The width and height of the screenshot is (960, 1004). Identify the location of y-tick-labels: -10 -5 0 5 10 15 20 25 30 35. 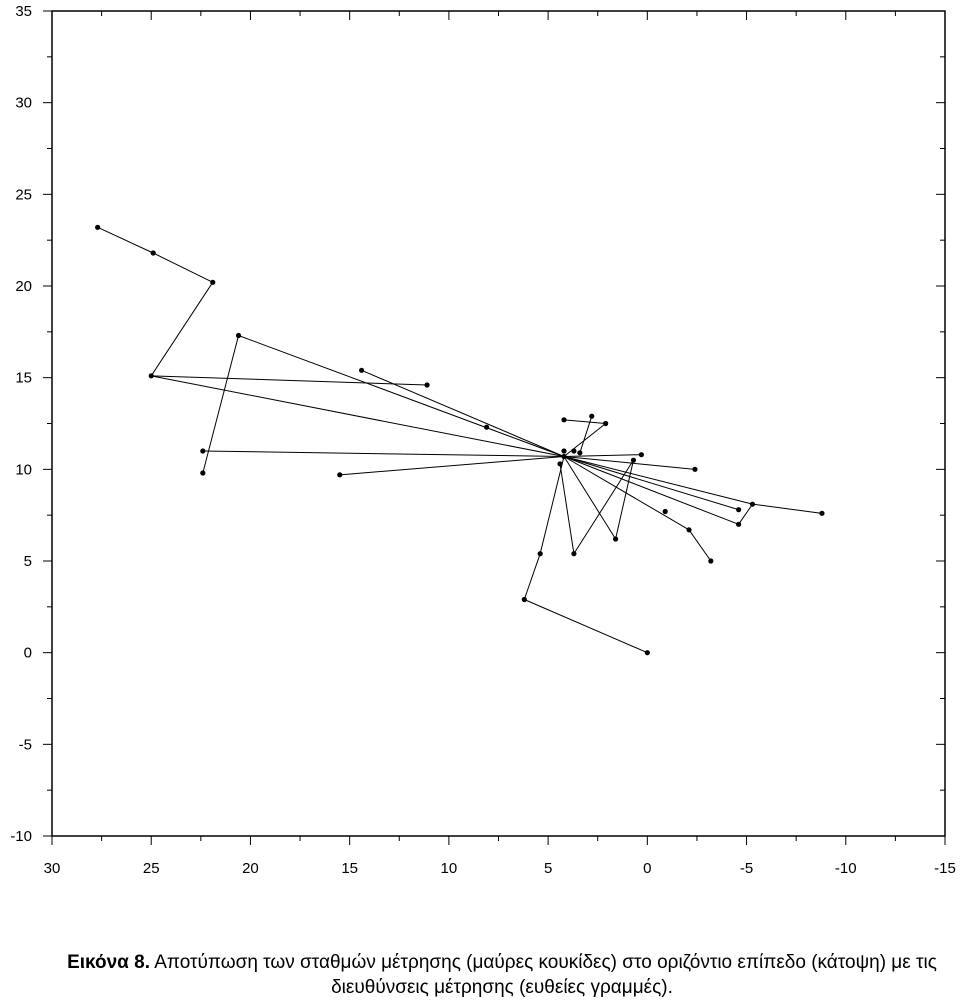
(21, 424).